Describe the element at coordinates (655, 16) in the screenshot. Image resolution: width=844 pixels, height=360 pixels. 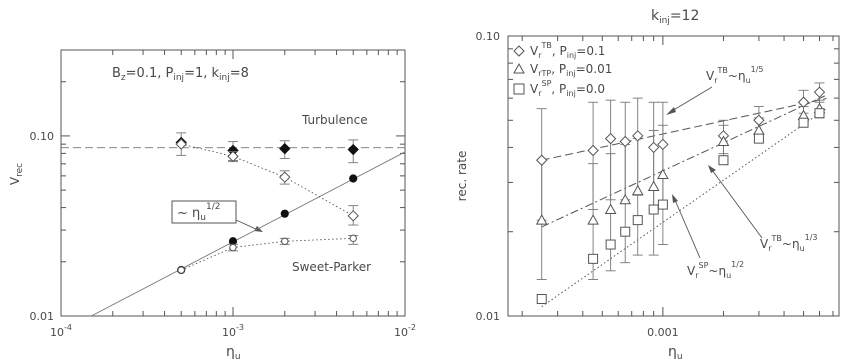
I see `right-title-main: k` at that location.